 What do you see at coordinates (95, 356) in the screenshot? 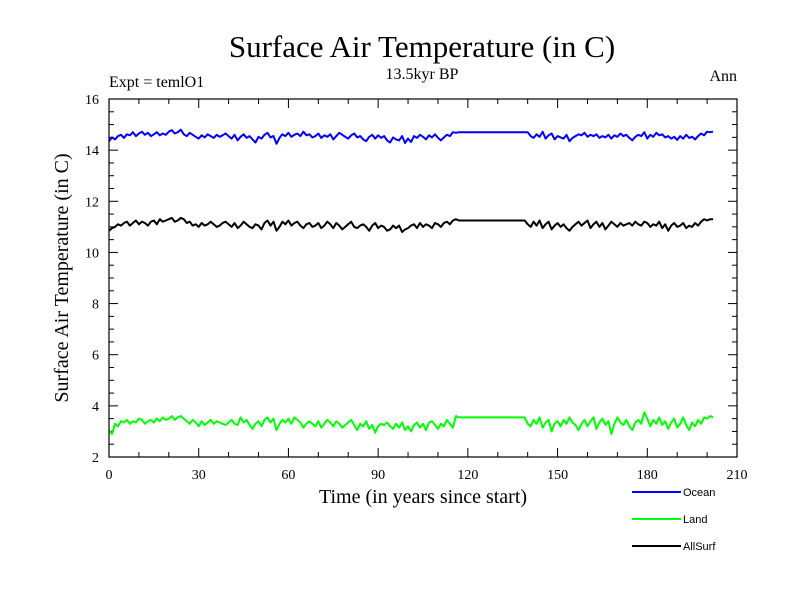
I see `y-tick-label: 6` at bounding box center [95, 356].